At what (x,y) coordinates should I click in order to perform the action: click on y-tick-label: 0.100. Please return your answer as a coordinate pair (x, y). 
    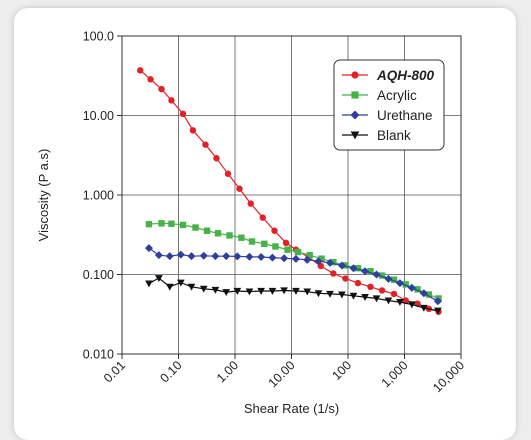
    Looking at the image, I should click on (98, 275).